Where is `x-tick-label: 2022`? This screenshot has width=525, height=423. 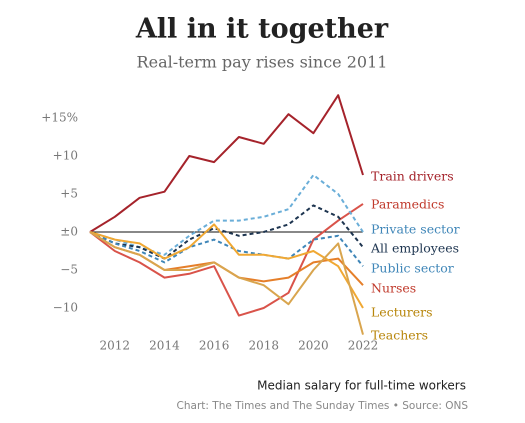 x-tick-label: 2022 is located at coordinates (363, 346).